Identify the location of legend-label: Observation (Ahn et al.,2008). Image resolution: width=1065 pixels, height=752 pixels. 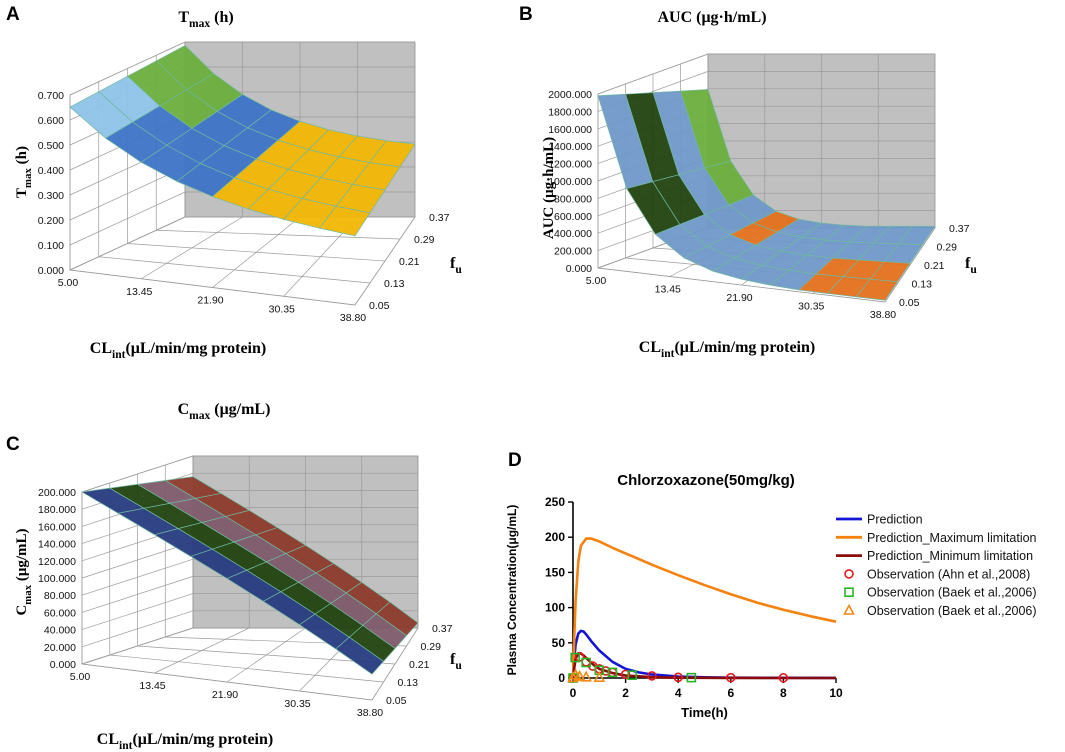
(948, 574).